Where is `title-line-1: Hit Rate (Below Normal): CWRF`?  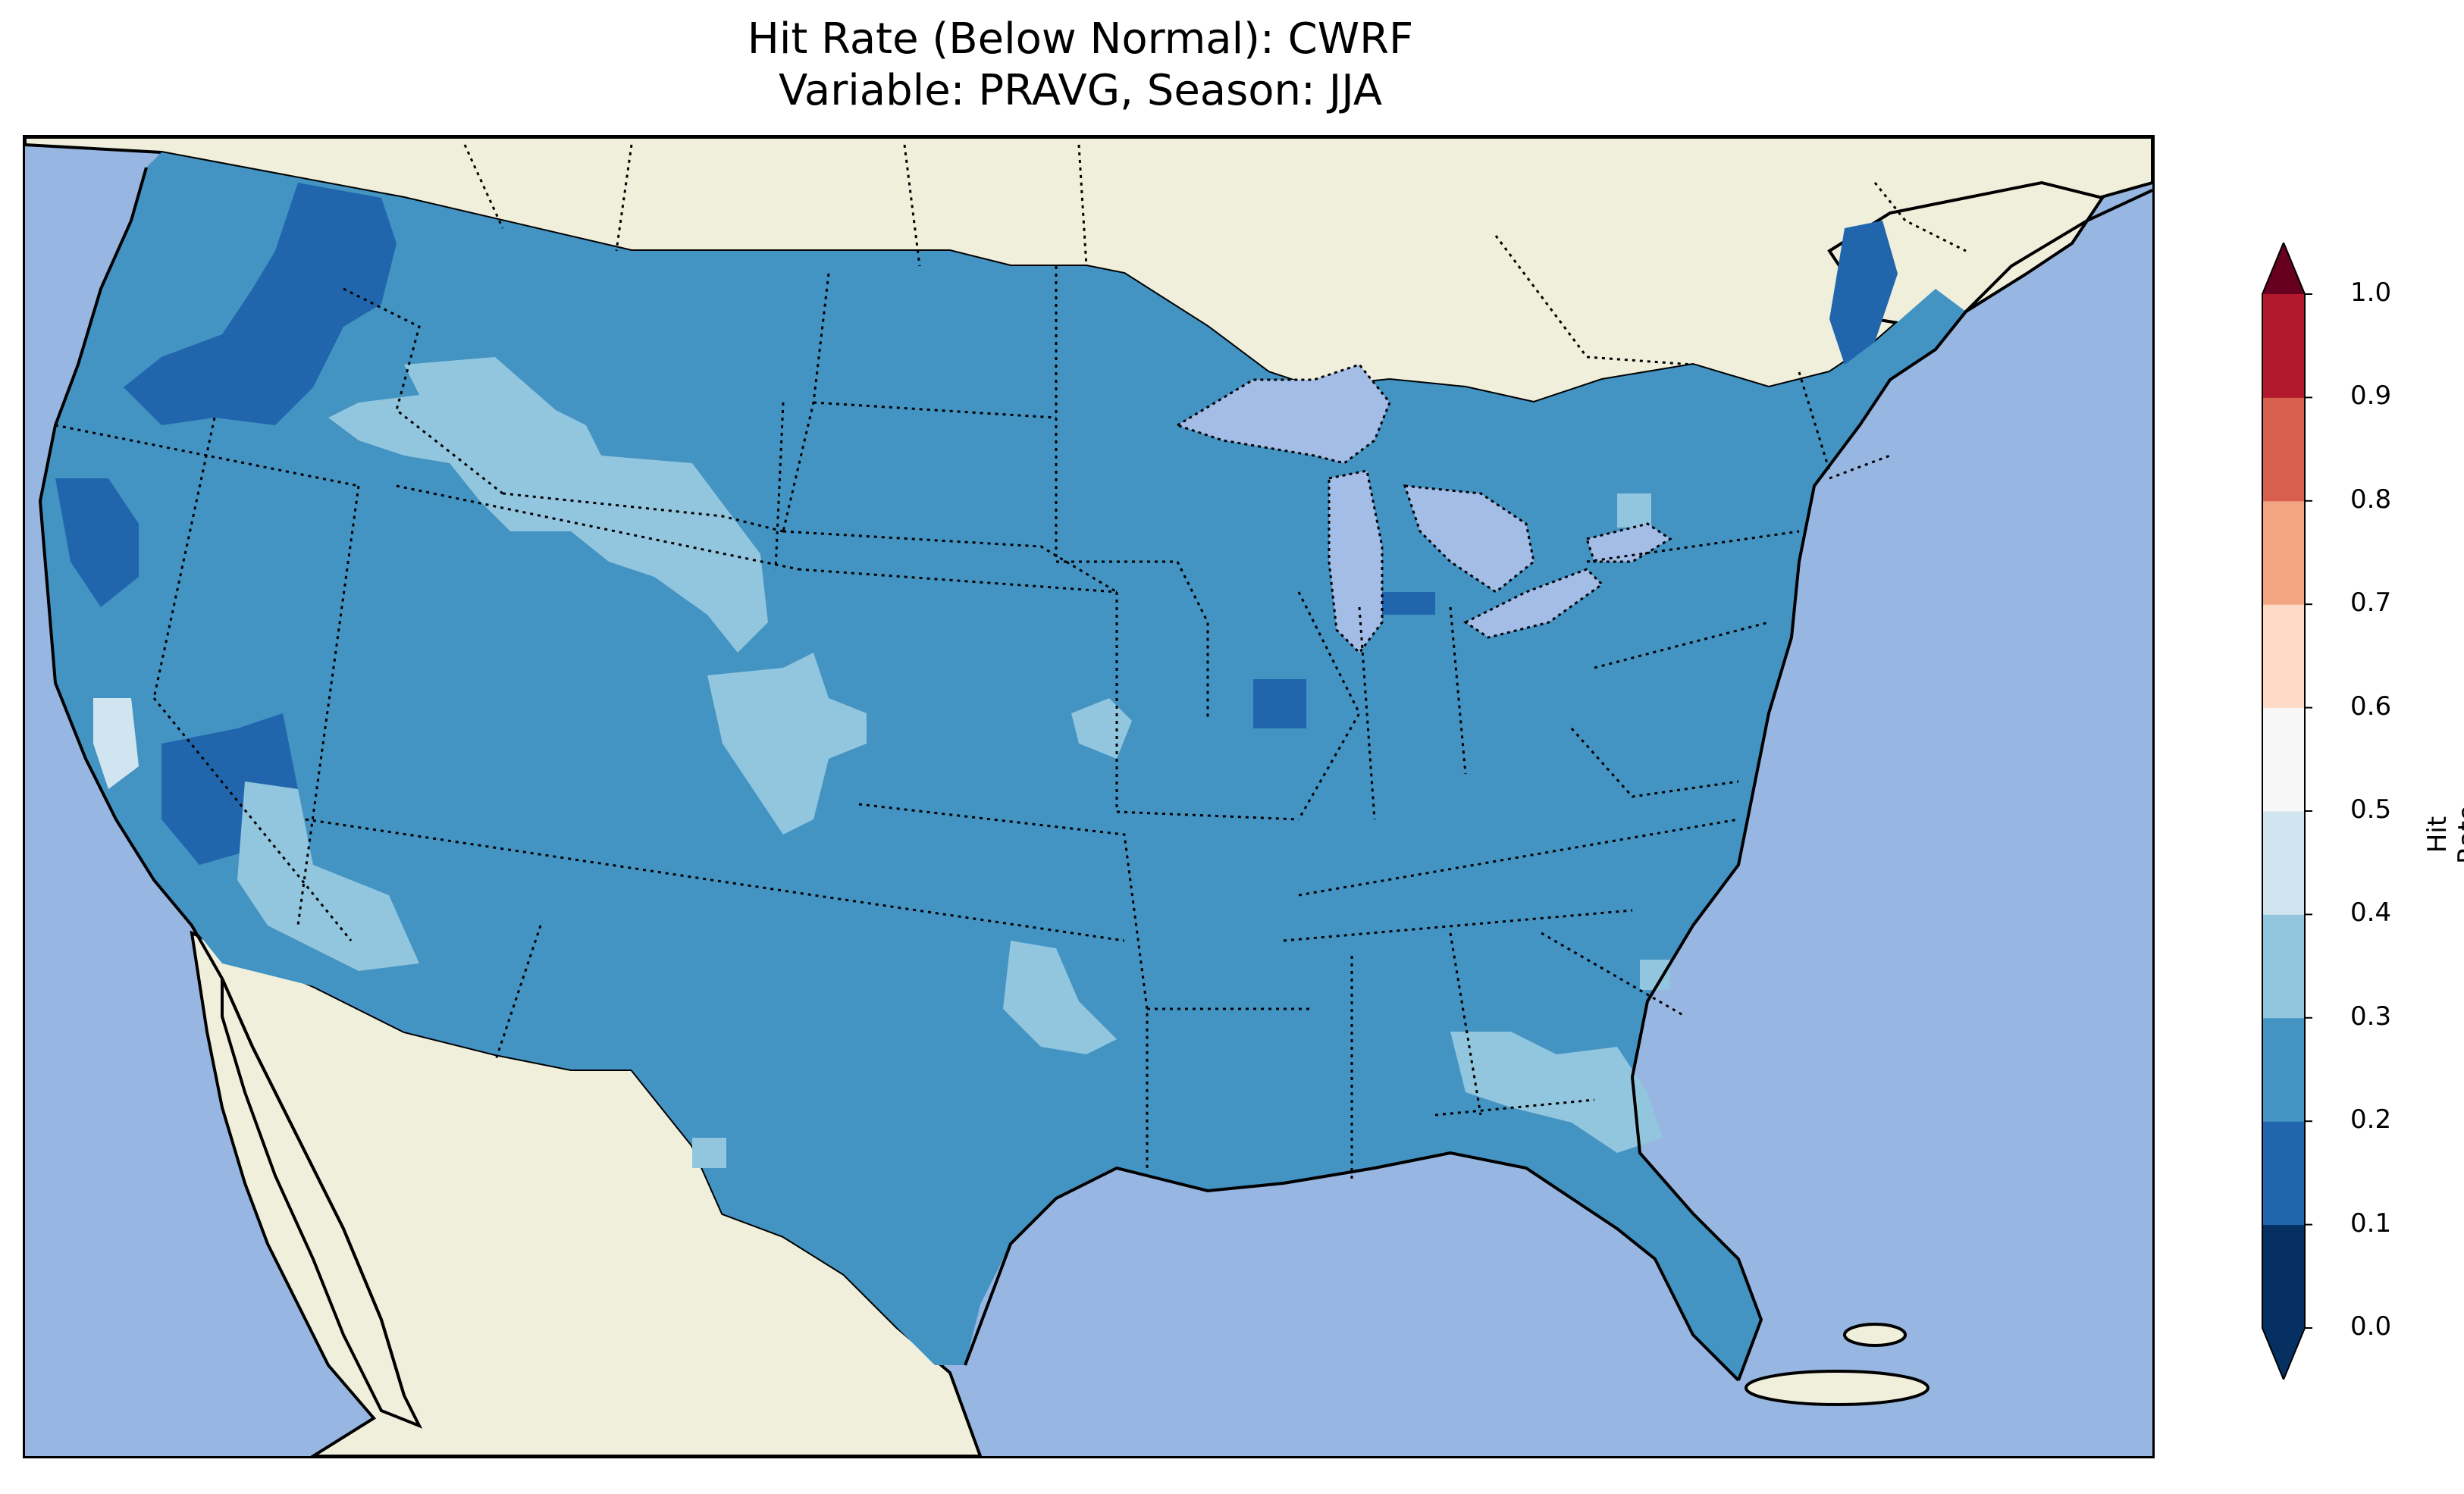 title-line-1: Hit Rate (Below Normal): CWRF is located at coordinates (1081, 39).